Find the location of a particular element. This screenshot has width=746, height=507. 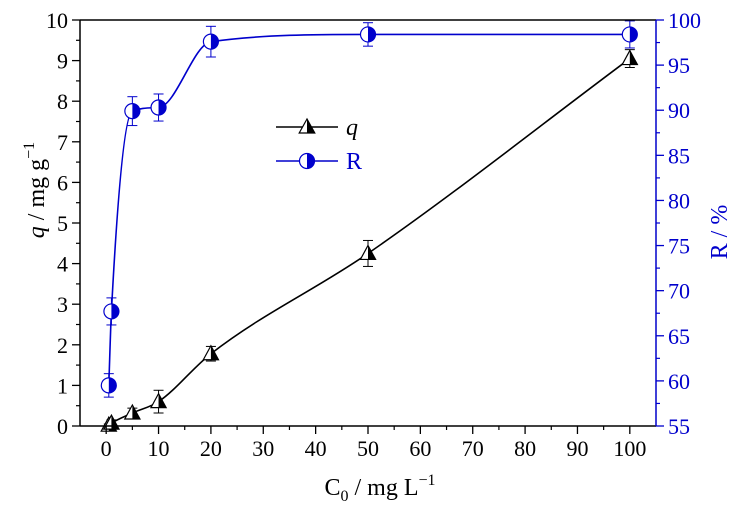

x-axis-label: C0 / mg L−1 is located at coordinates (379, 488).